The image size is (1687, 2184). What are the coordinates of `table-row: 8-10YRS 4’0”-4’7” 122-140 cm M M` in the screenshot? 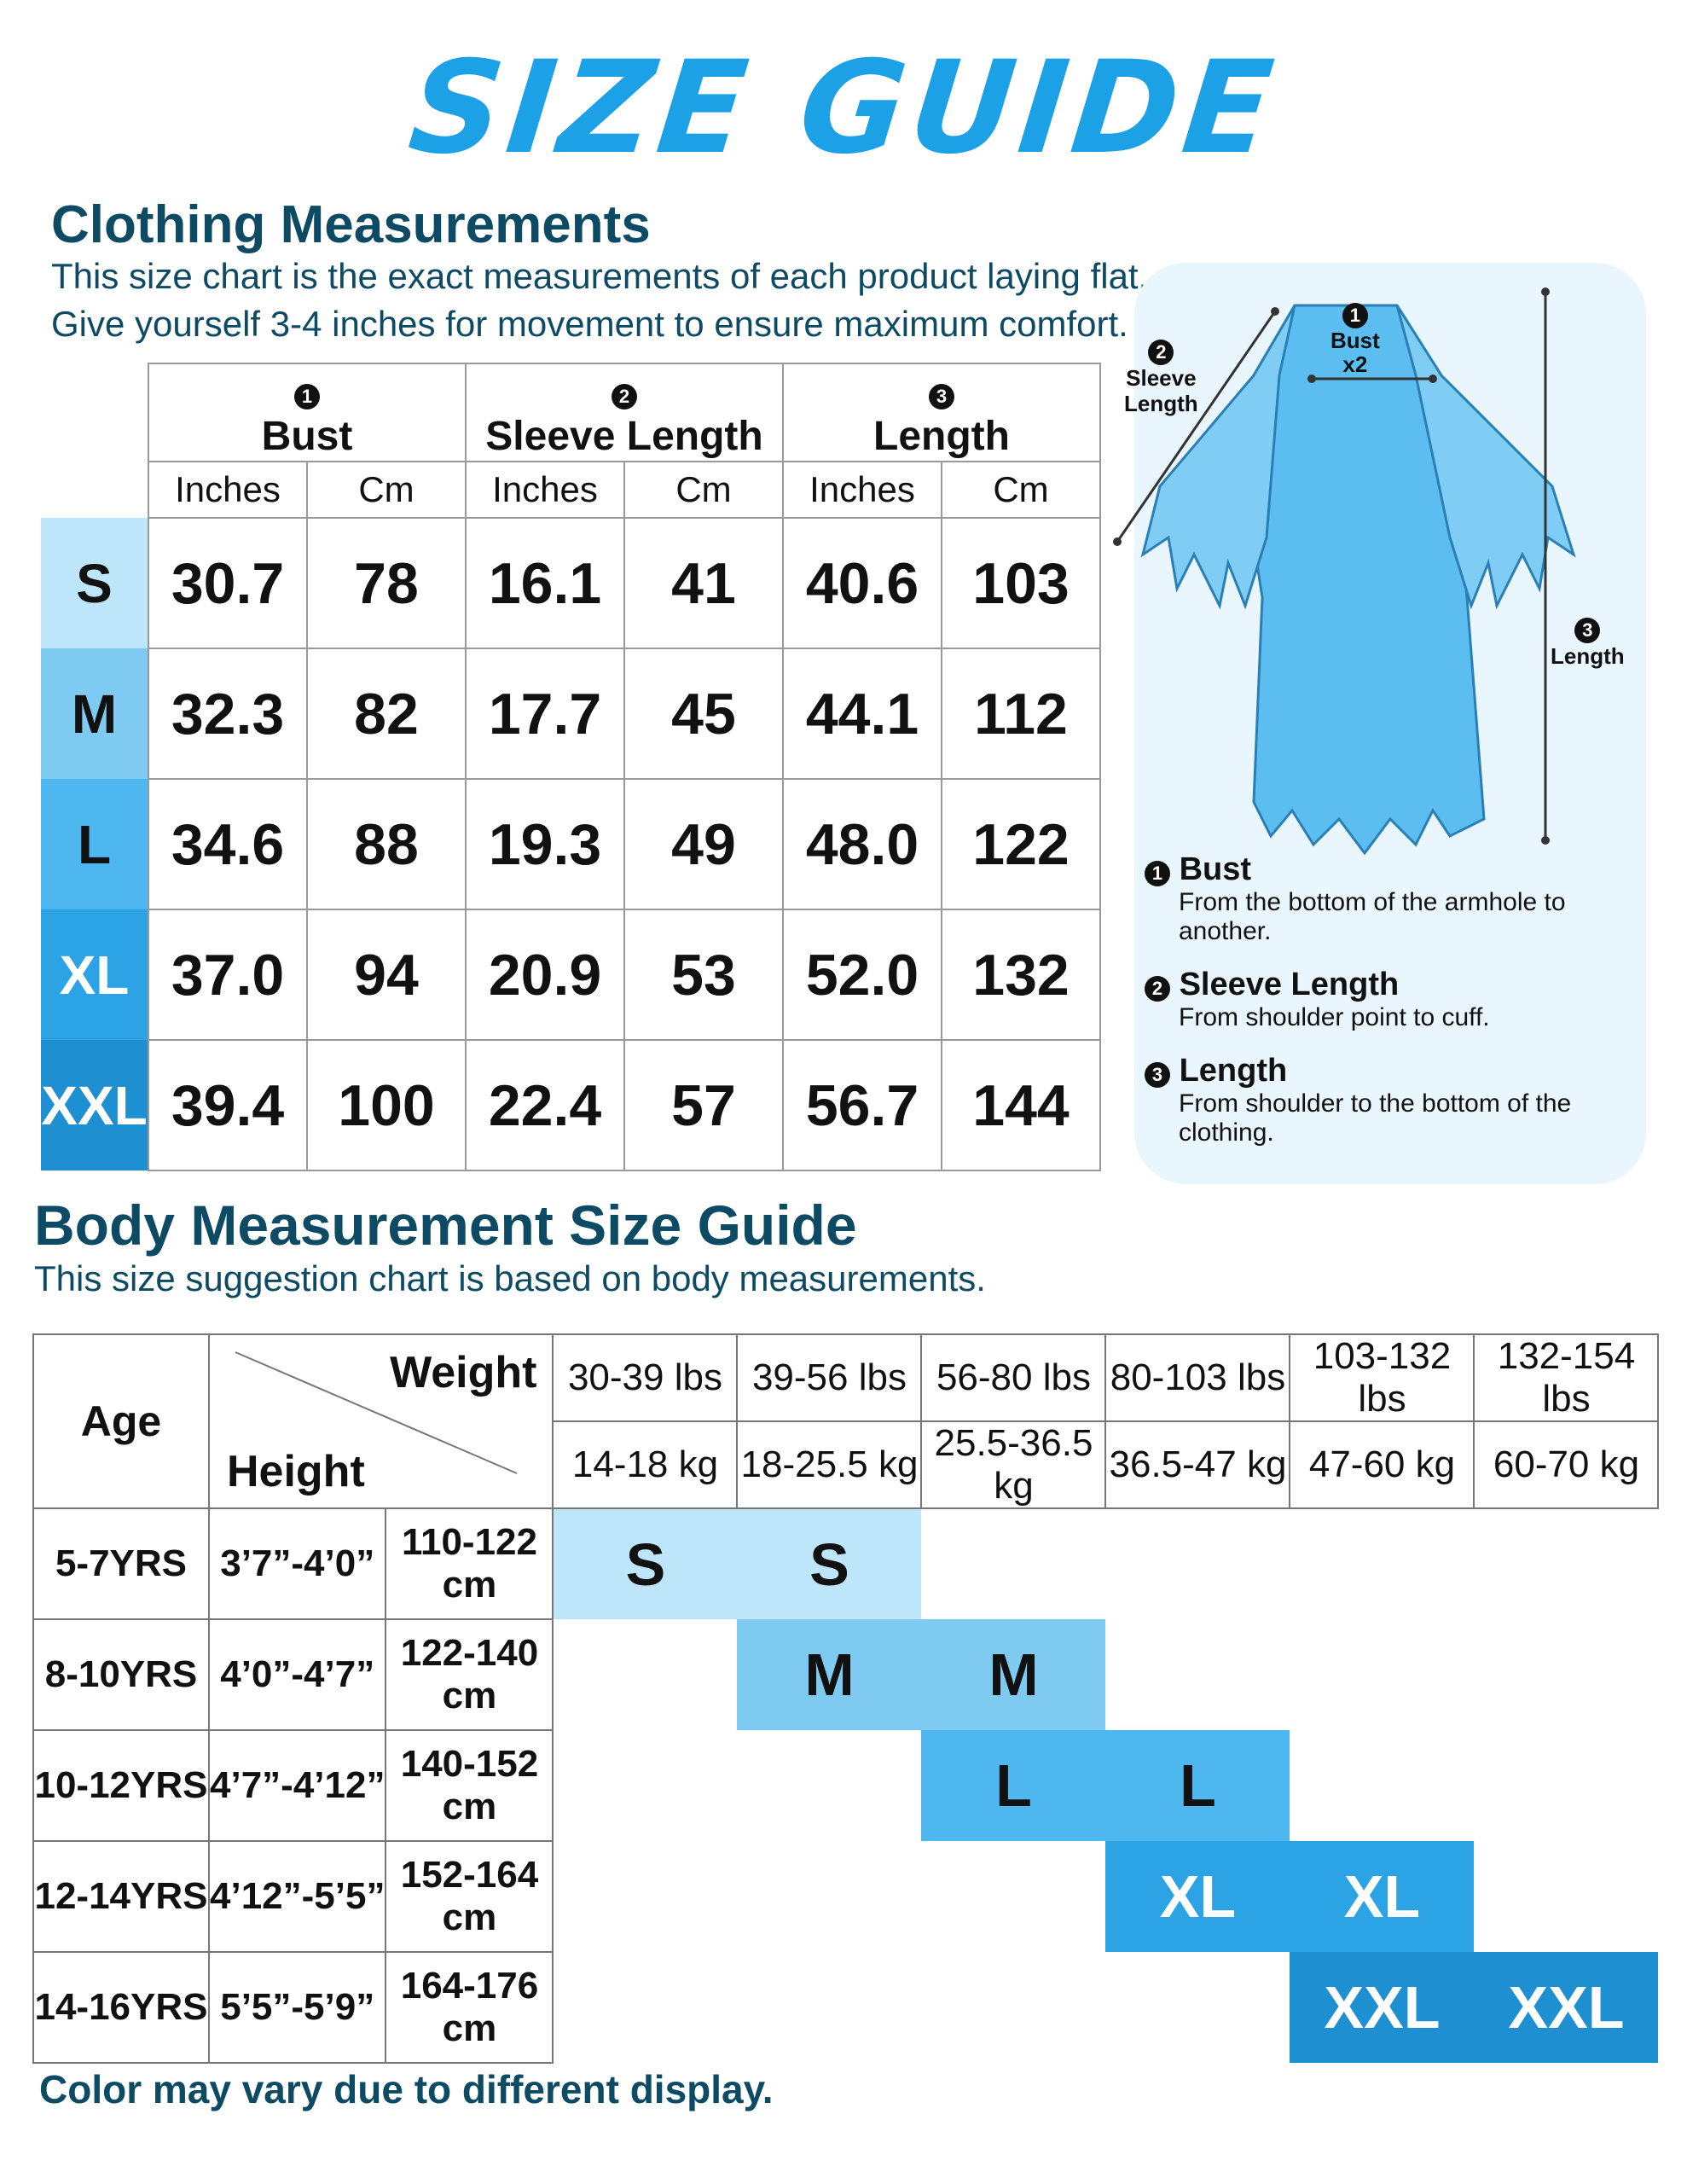 It's located at (845, 1675).